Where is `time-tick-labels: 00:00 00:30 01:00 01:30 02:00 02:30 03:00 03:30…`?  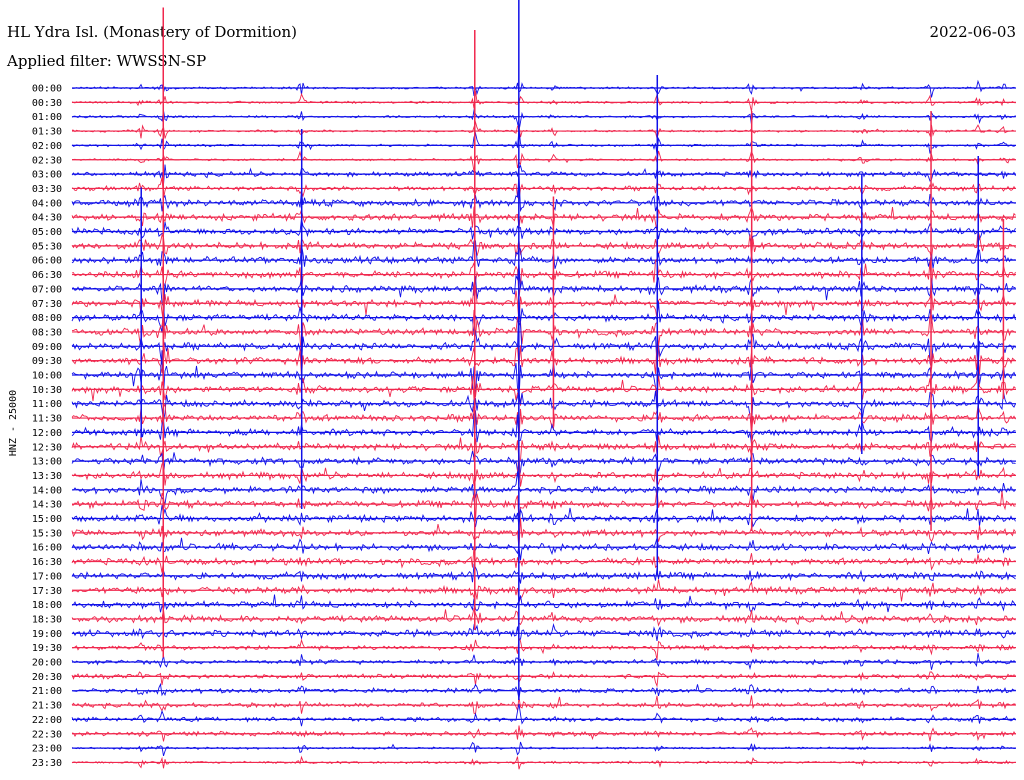
time-tick-labels: 00:00 00:30 01:00 01:30 02:00 02:30 03:00 03:30… is located at coordinates (47, 426).